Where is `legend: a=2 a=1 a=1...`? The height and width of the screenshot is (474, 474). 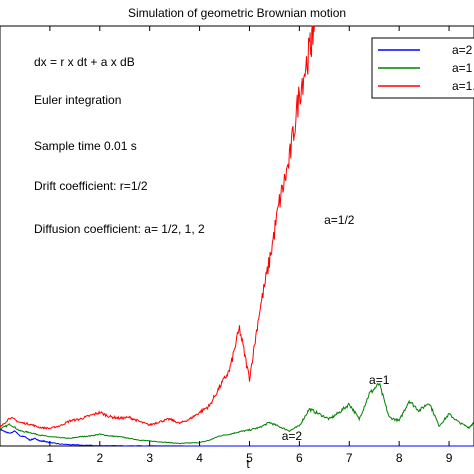
legend: a=2 a=1 a=1... is located at coordinates (422, 68).